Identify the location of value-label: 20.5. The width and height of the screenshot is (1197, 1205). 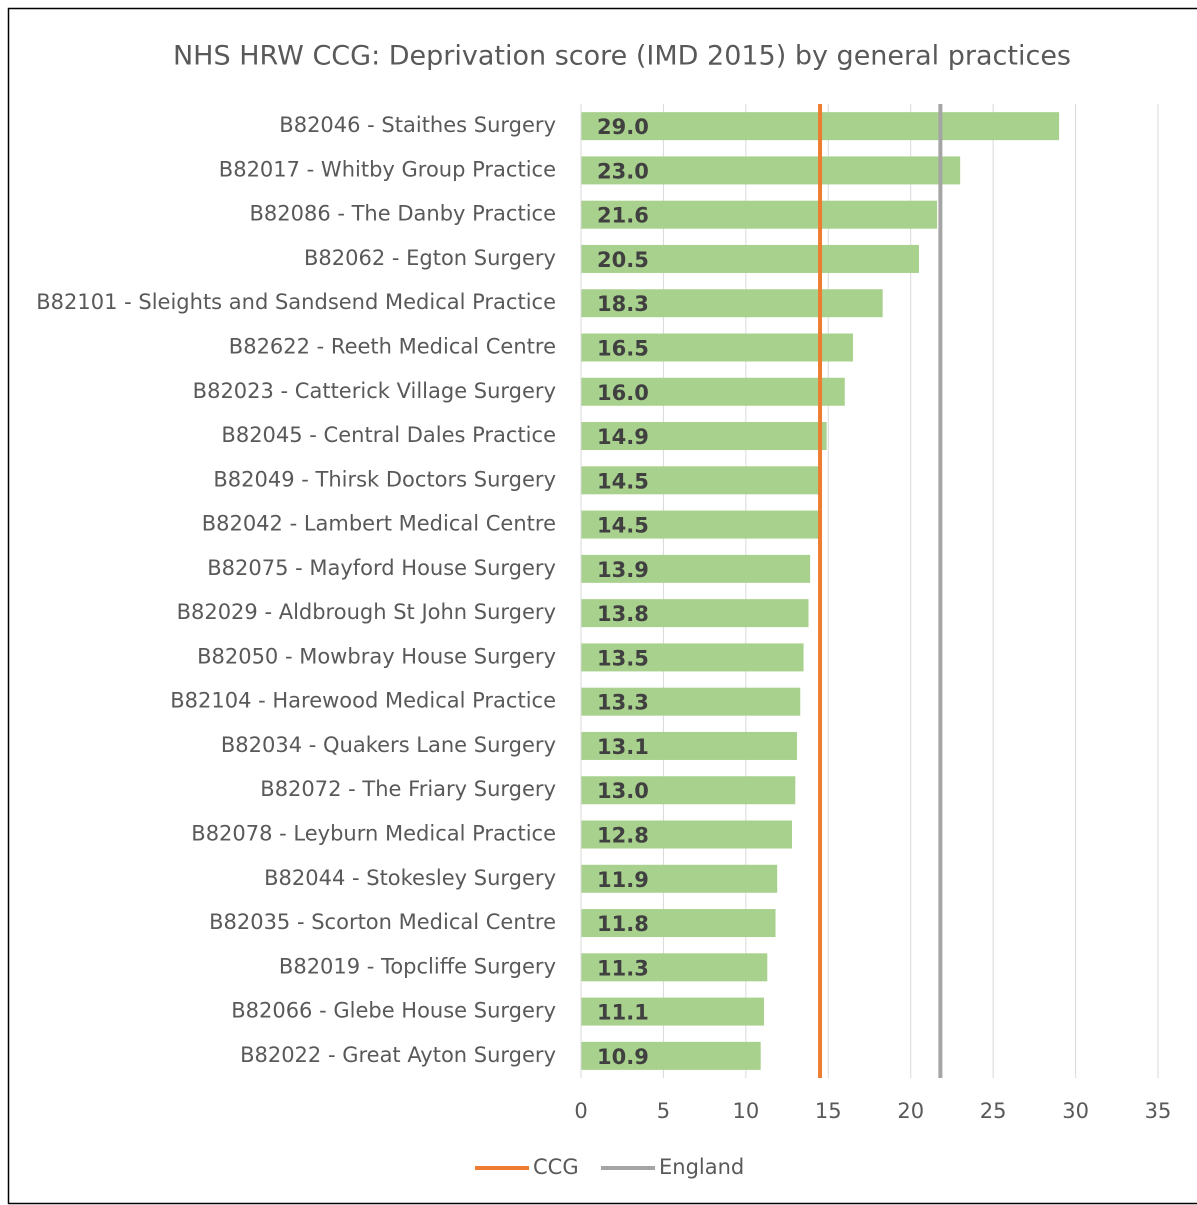
(623, 260).